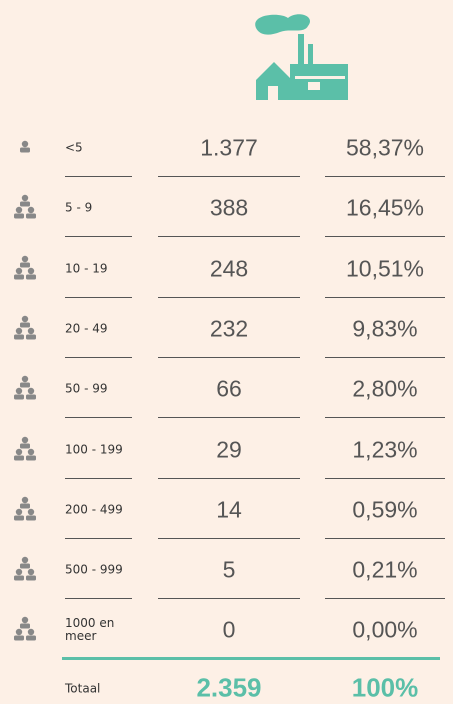 This screenshot has height=704, width=453. What do you see at coordinates (94, 509) in the screenshot?
I see `size-label: 200 - 499` at bounding box center [94, 509].